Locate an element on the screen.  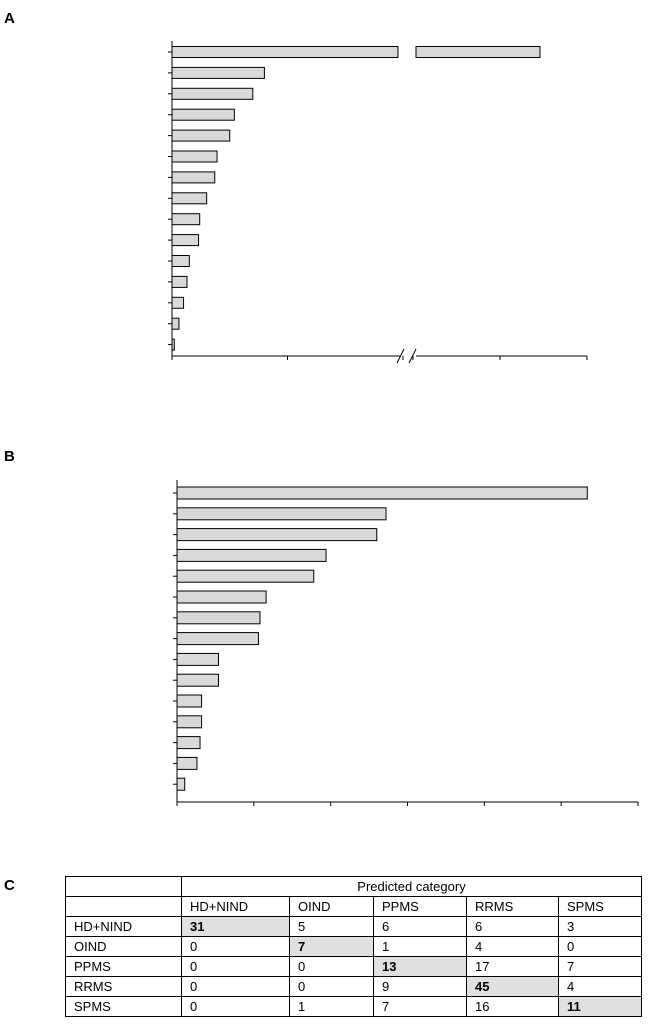
table-cell: 9 is located at coordinates (420, 986).